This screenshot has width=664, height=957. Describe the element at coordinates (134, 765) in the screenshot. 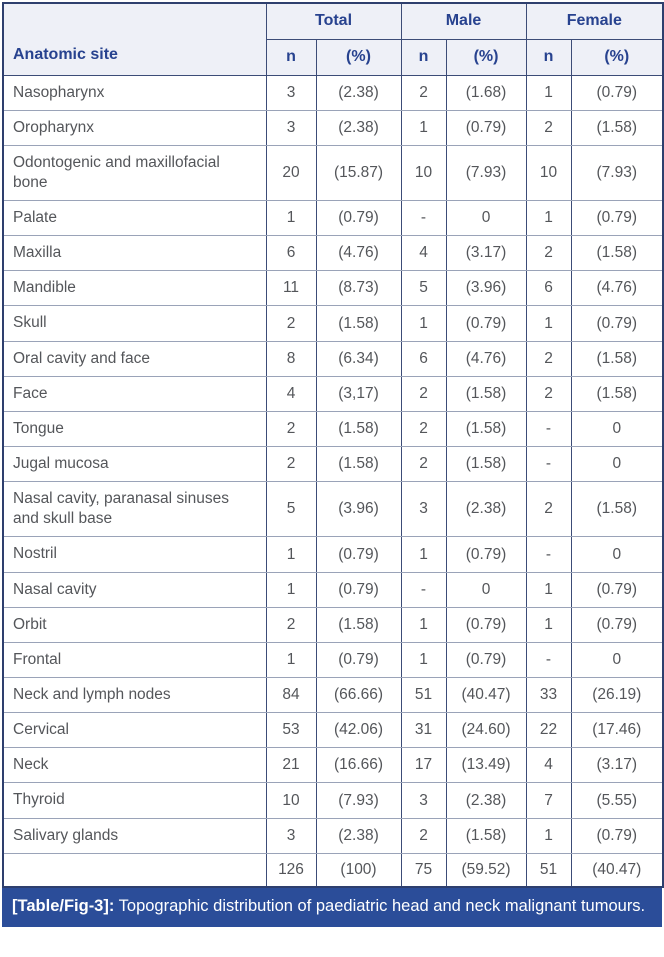

I see `anatomic-site-cell: Neck` at that location.